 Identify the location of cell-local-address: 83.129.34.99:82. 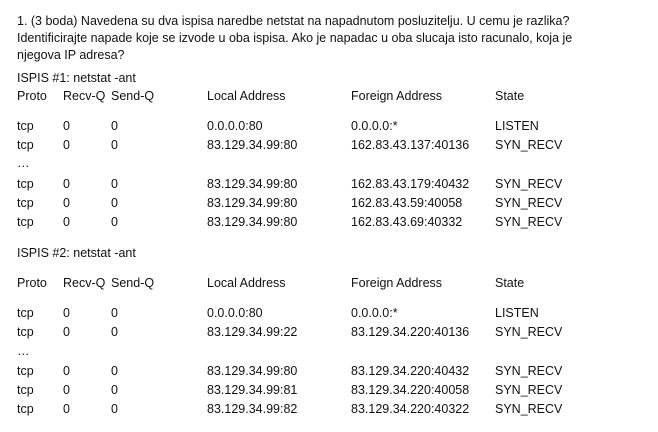
(252, 409).